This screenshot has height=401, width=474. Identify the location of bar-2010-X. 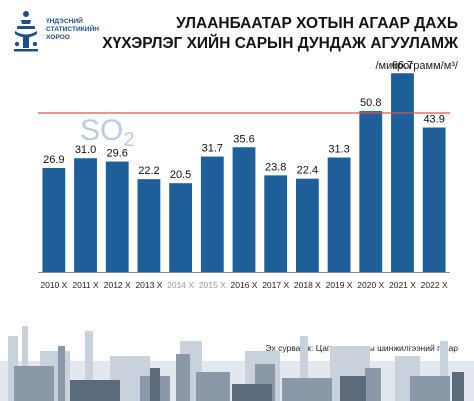
(54, 219).